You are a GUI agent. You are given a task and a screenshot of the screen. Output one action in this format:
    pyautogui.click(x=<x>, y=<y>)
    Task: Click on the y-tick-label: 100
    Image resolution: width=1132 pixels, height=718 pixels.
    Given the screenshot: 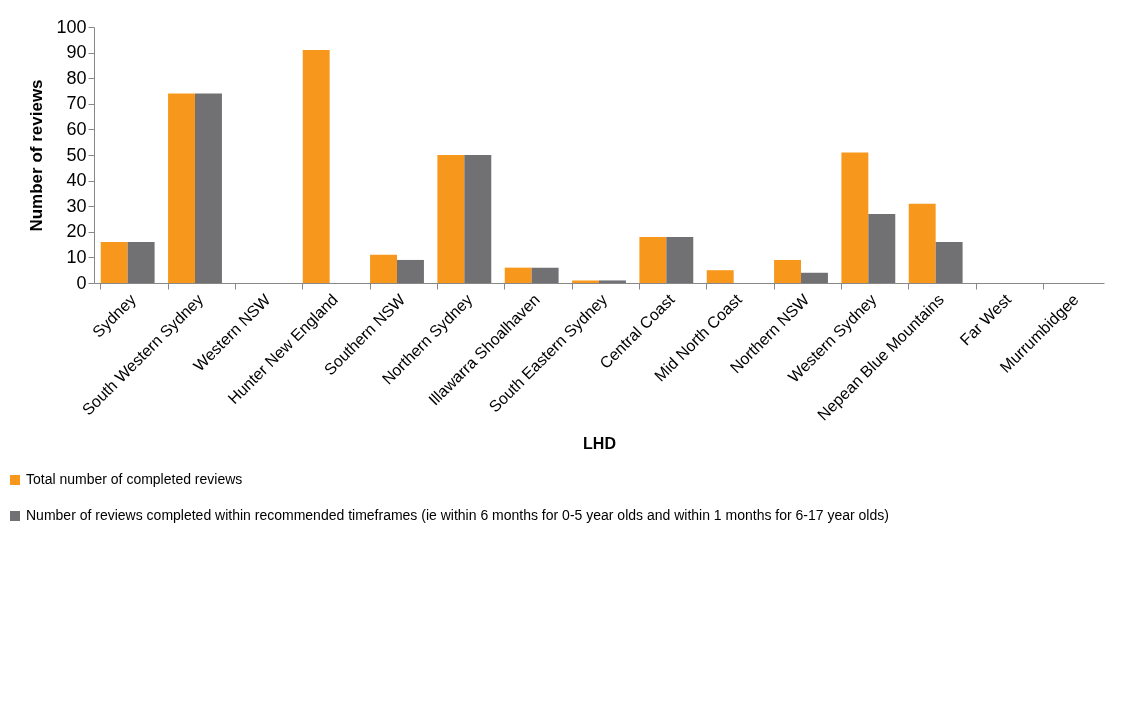 What is the action you would take?
    pyautogui.click(x=71, y=26)
    